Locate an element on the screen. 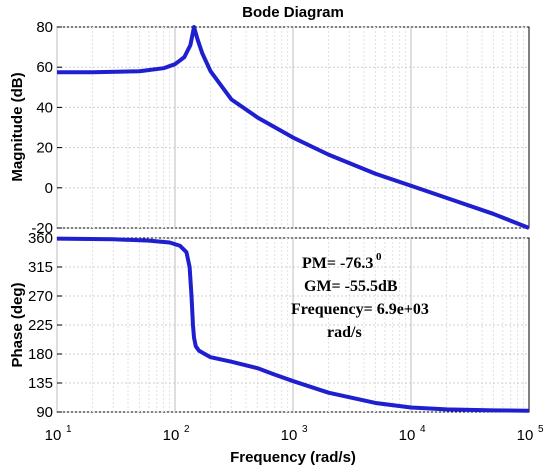 The height and width of the screenshot is (468, 550). mag-y-tick-label: 0 is located at coordinates (49, 188).